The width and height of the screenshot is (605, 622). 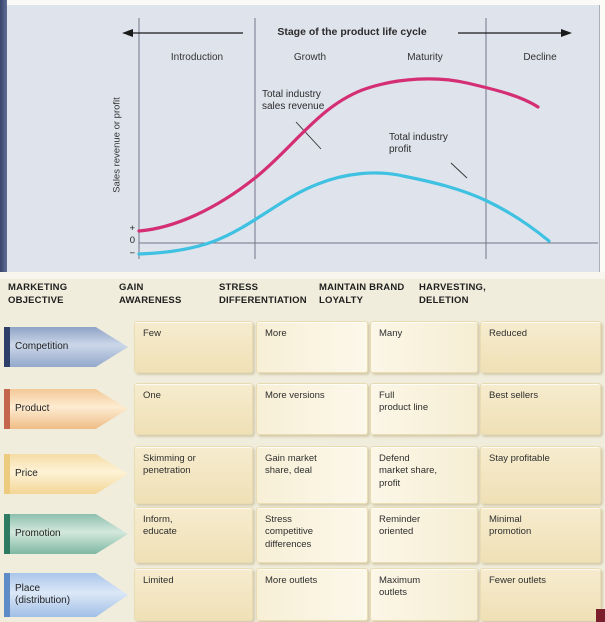 I want to click on table-cell: One, so click(x=193, y=409).